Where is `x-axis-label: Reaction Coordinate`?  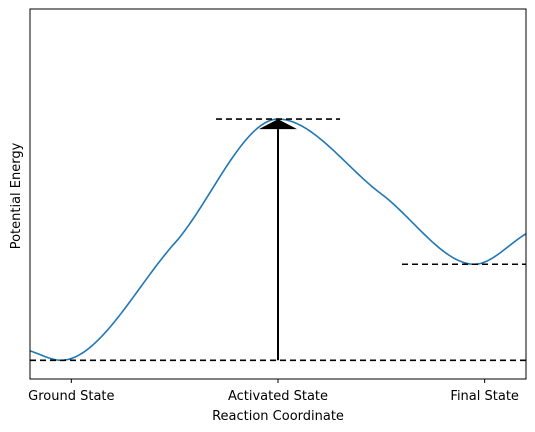 x-axis-label: Reaction Coordinate is located at coordinates (278, 416).